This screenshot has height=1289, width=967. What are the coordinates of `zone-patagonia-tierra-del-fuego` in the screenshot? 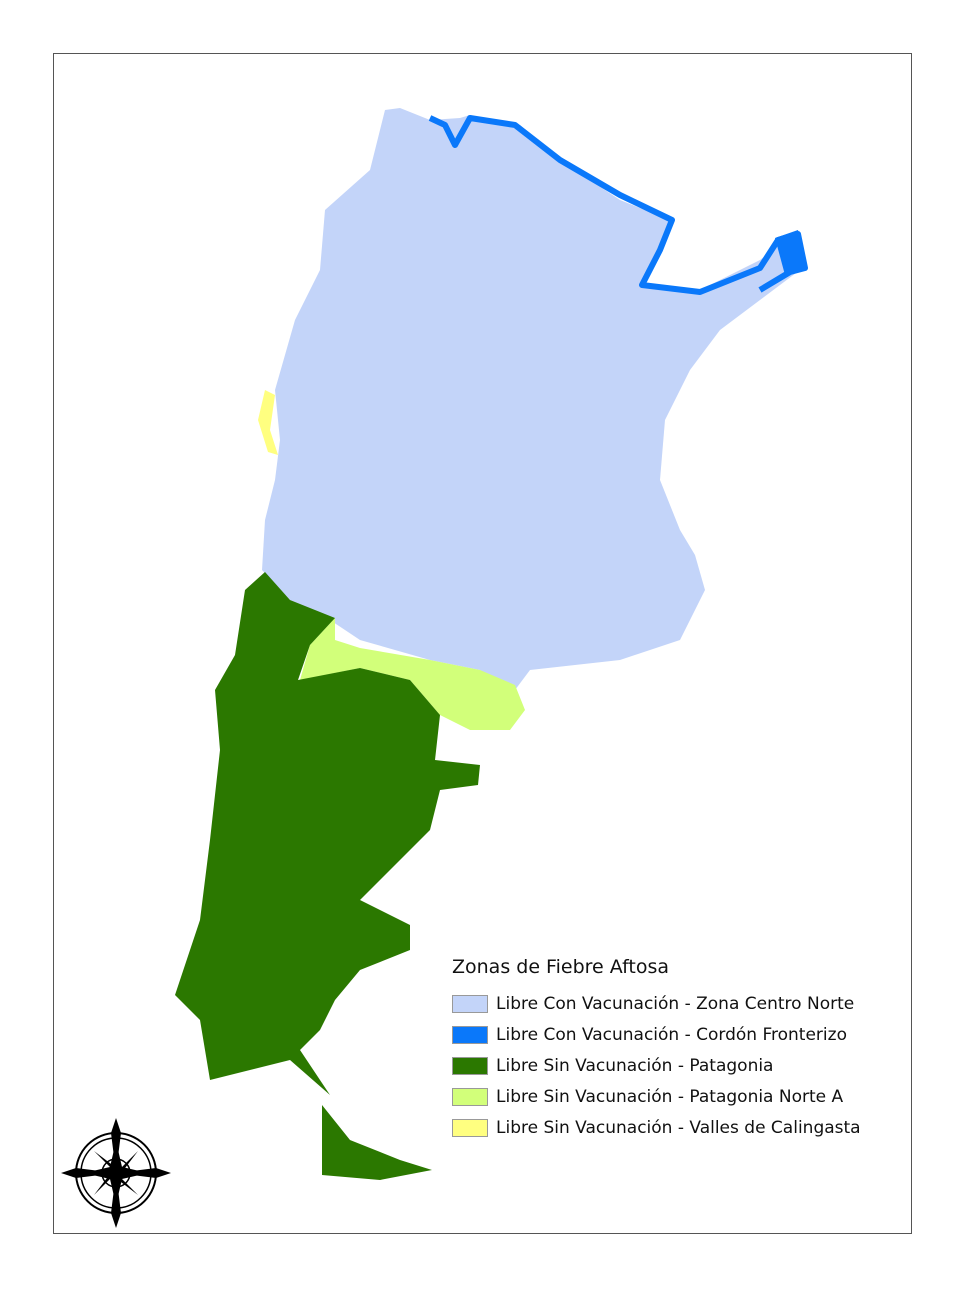 It's located at (377, 1142).